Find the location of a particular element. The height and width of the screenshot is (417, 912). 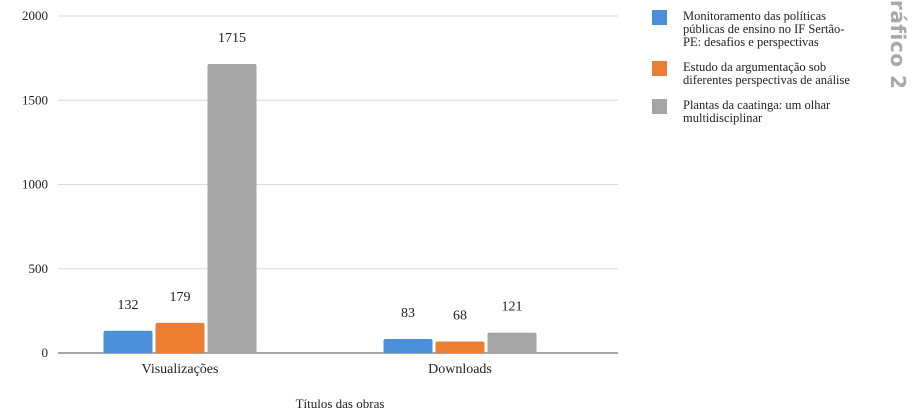

side-heading: ráfico 2 is located at coordinates (898, 45).